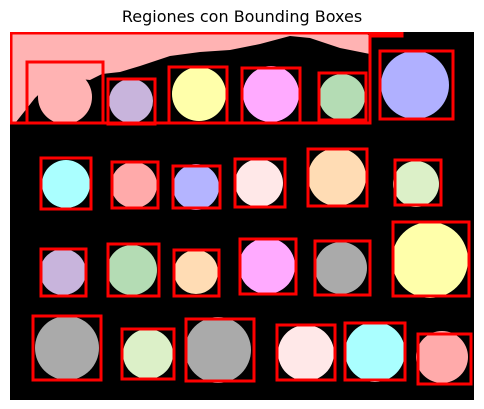  I want to click on figure-title: Regiones con Bounding Boxes, so click(242, 16).